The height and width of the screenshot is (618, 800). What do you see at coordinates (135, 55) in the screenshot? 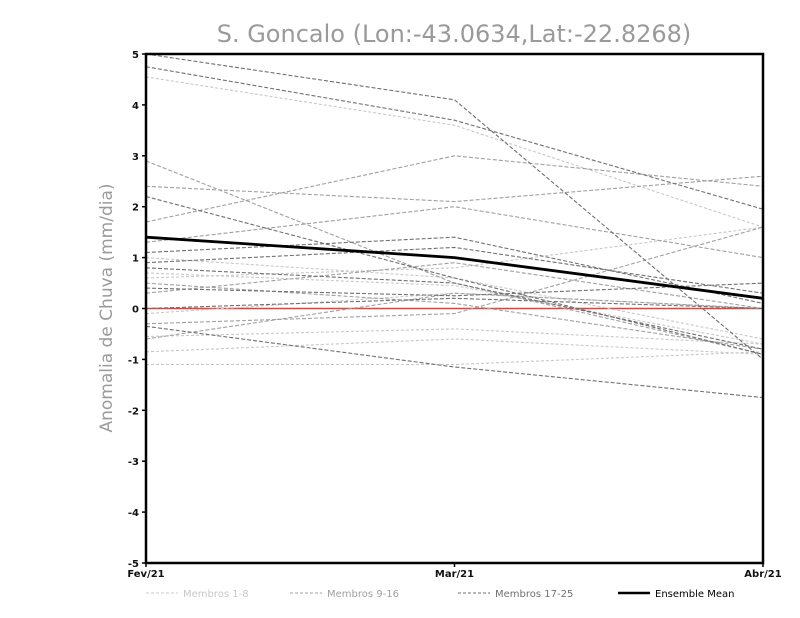
I see `y-tick-label: 5` at bounding box center [135, 55].